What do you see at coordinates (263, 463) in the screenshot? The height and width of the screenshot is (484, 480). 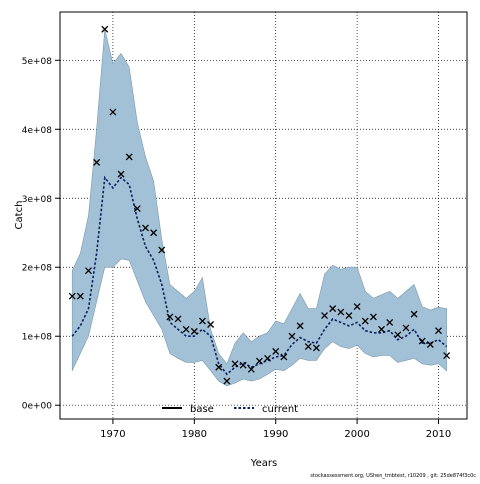 I see `x-axis-label: Years` at bounding box center [263, 463].